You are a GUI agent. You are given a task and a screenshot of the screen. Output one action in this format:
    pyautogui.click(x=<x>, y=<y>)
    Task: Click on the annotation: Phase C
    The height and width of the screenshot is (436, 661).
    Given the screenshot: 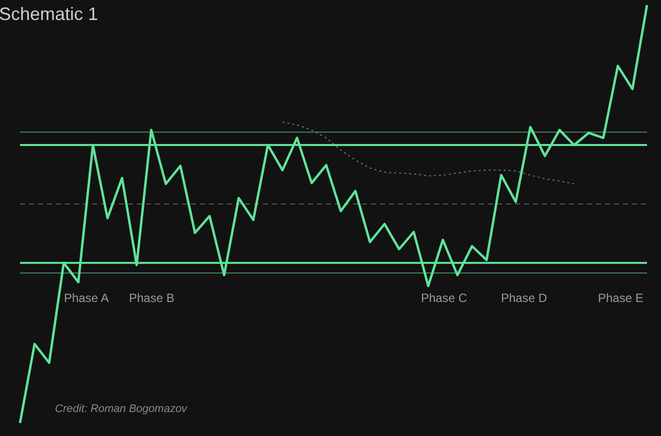 What is the action you would take?
    pyautogui.click(x=444, y=298)
    